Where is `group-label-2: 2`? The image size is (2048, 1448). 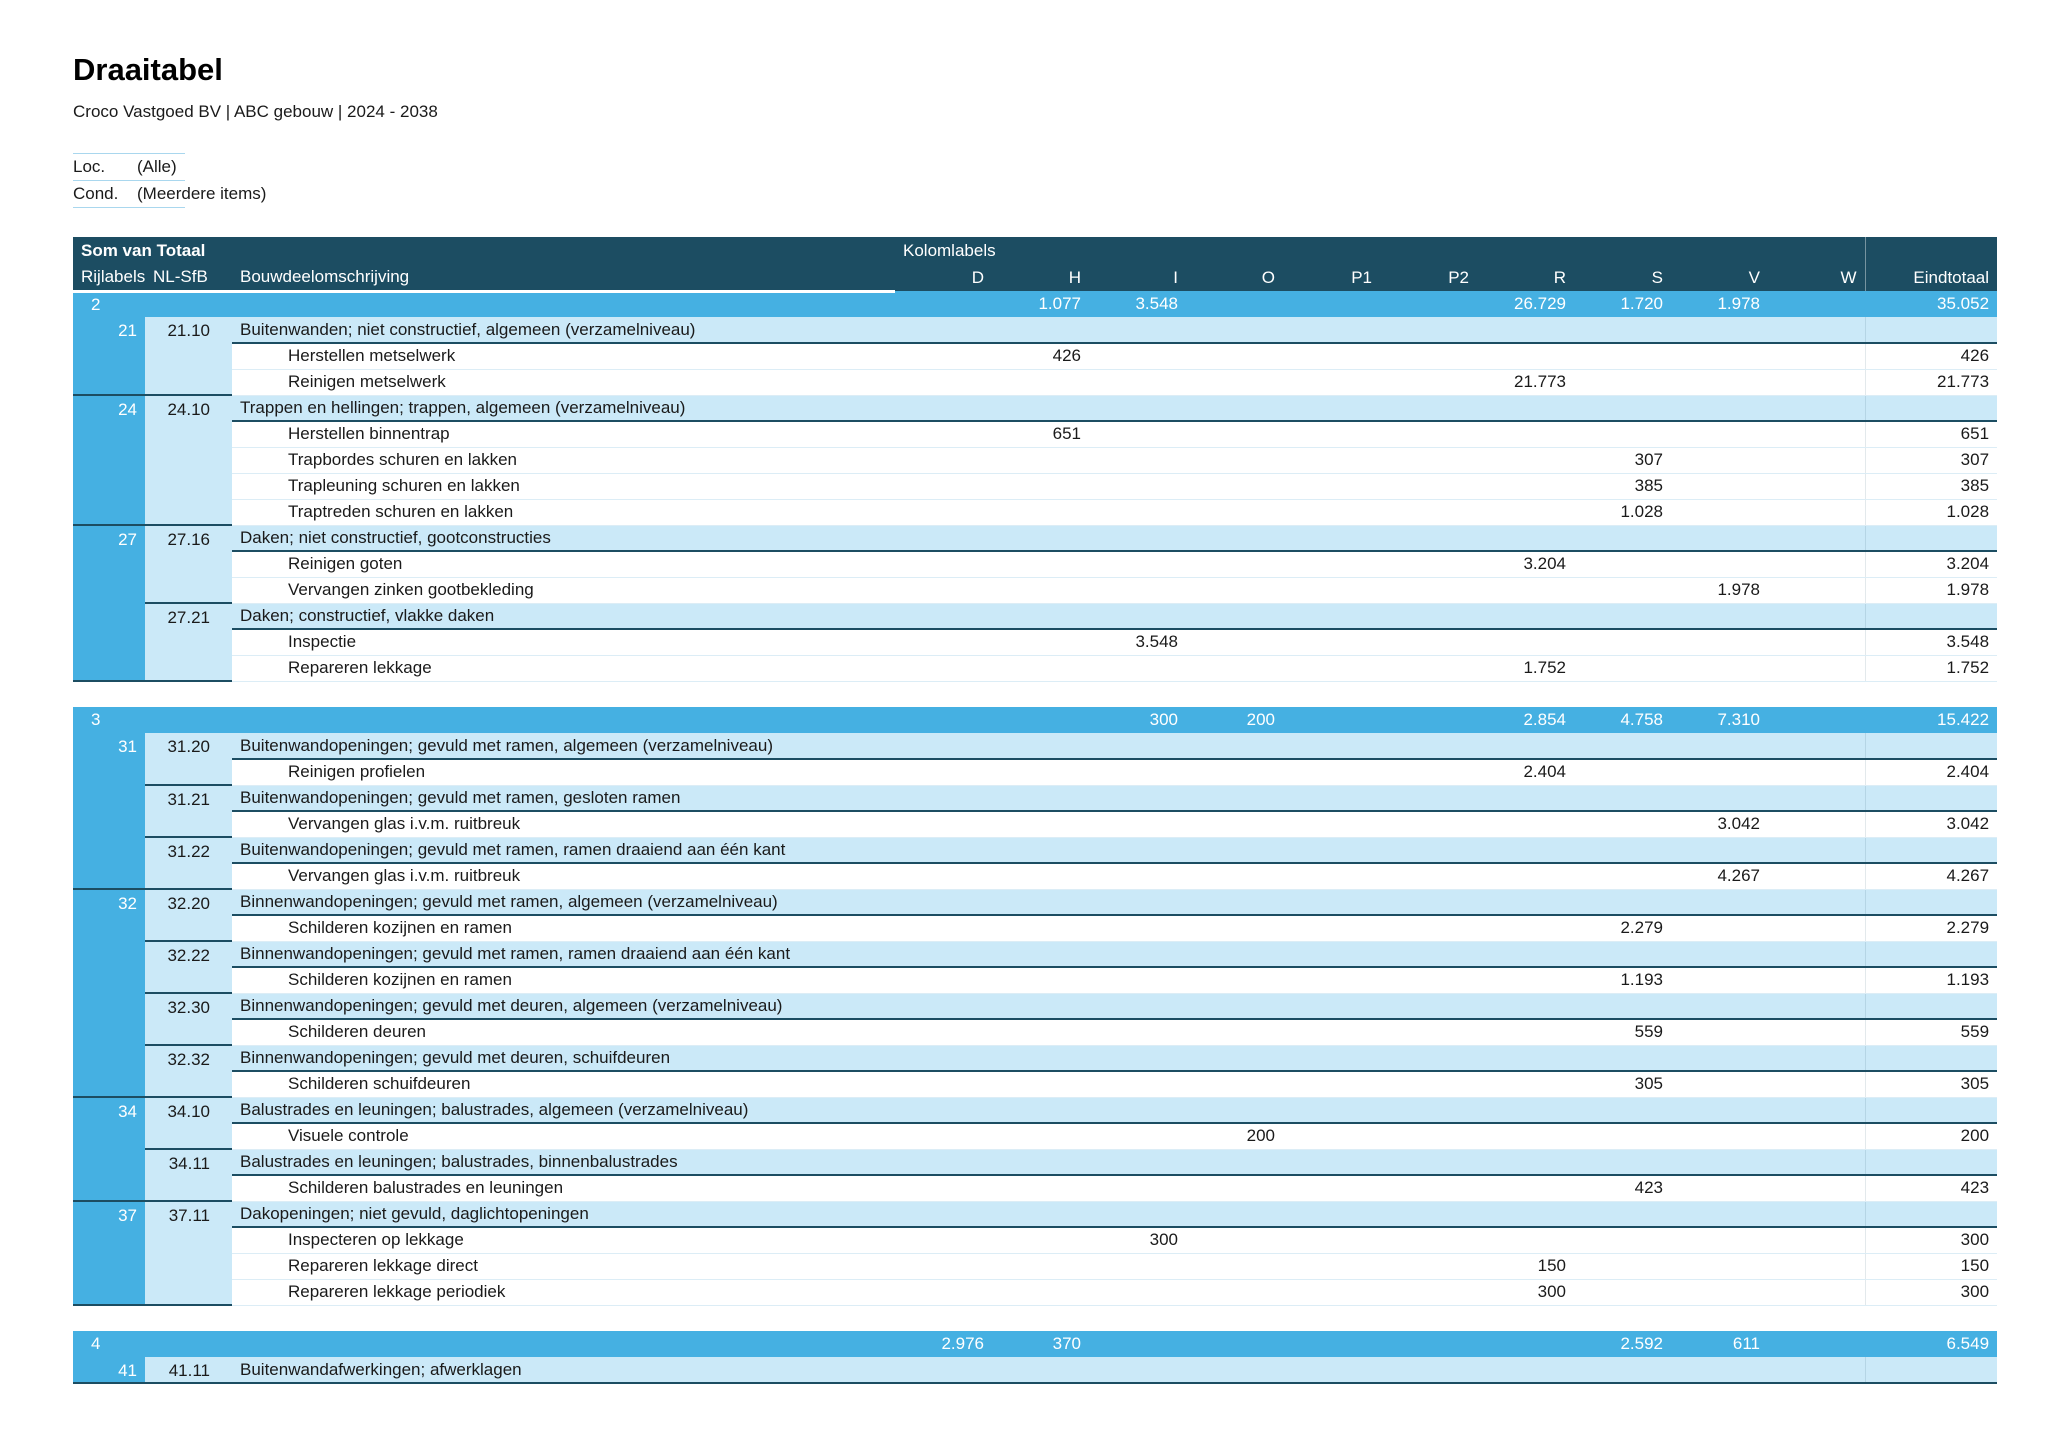 group-label-2: 2 is located at coordinates (484, 304).